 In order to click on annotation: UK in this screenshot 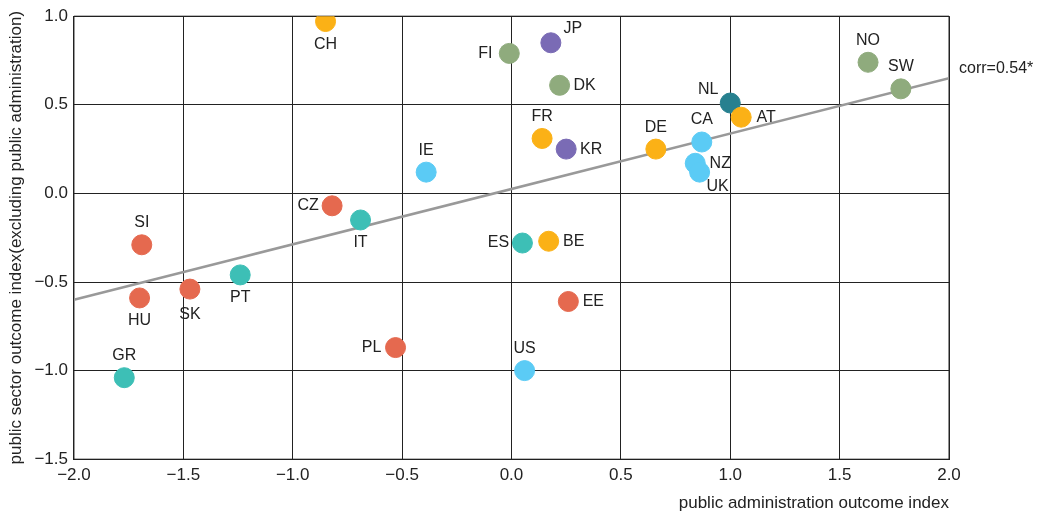, I will do `click(718, 185)`.